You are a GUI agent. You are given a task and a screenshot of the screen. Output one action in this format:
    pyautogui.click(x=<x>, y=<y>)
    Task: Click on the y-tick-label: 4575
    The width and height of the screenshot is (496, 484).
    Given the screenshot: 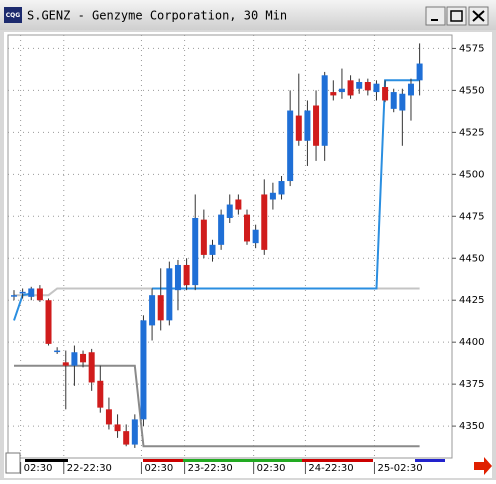 What is the action you would take?
    pyautogui.click(x=471, y=48)
    